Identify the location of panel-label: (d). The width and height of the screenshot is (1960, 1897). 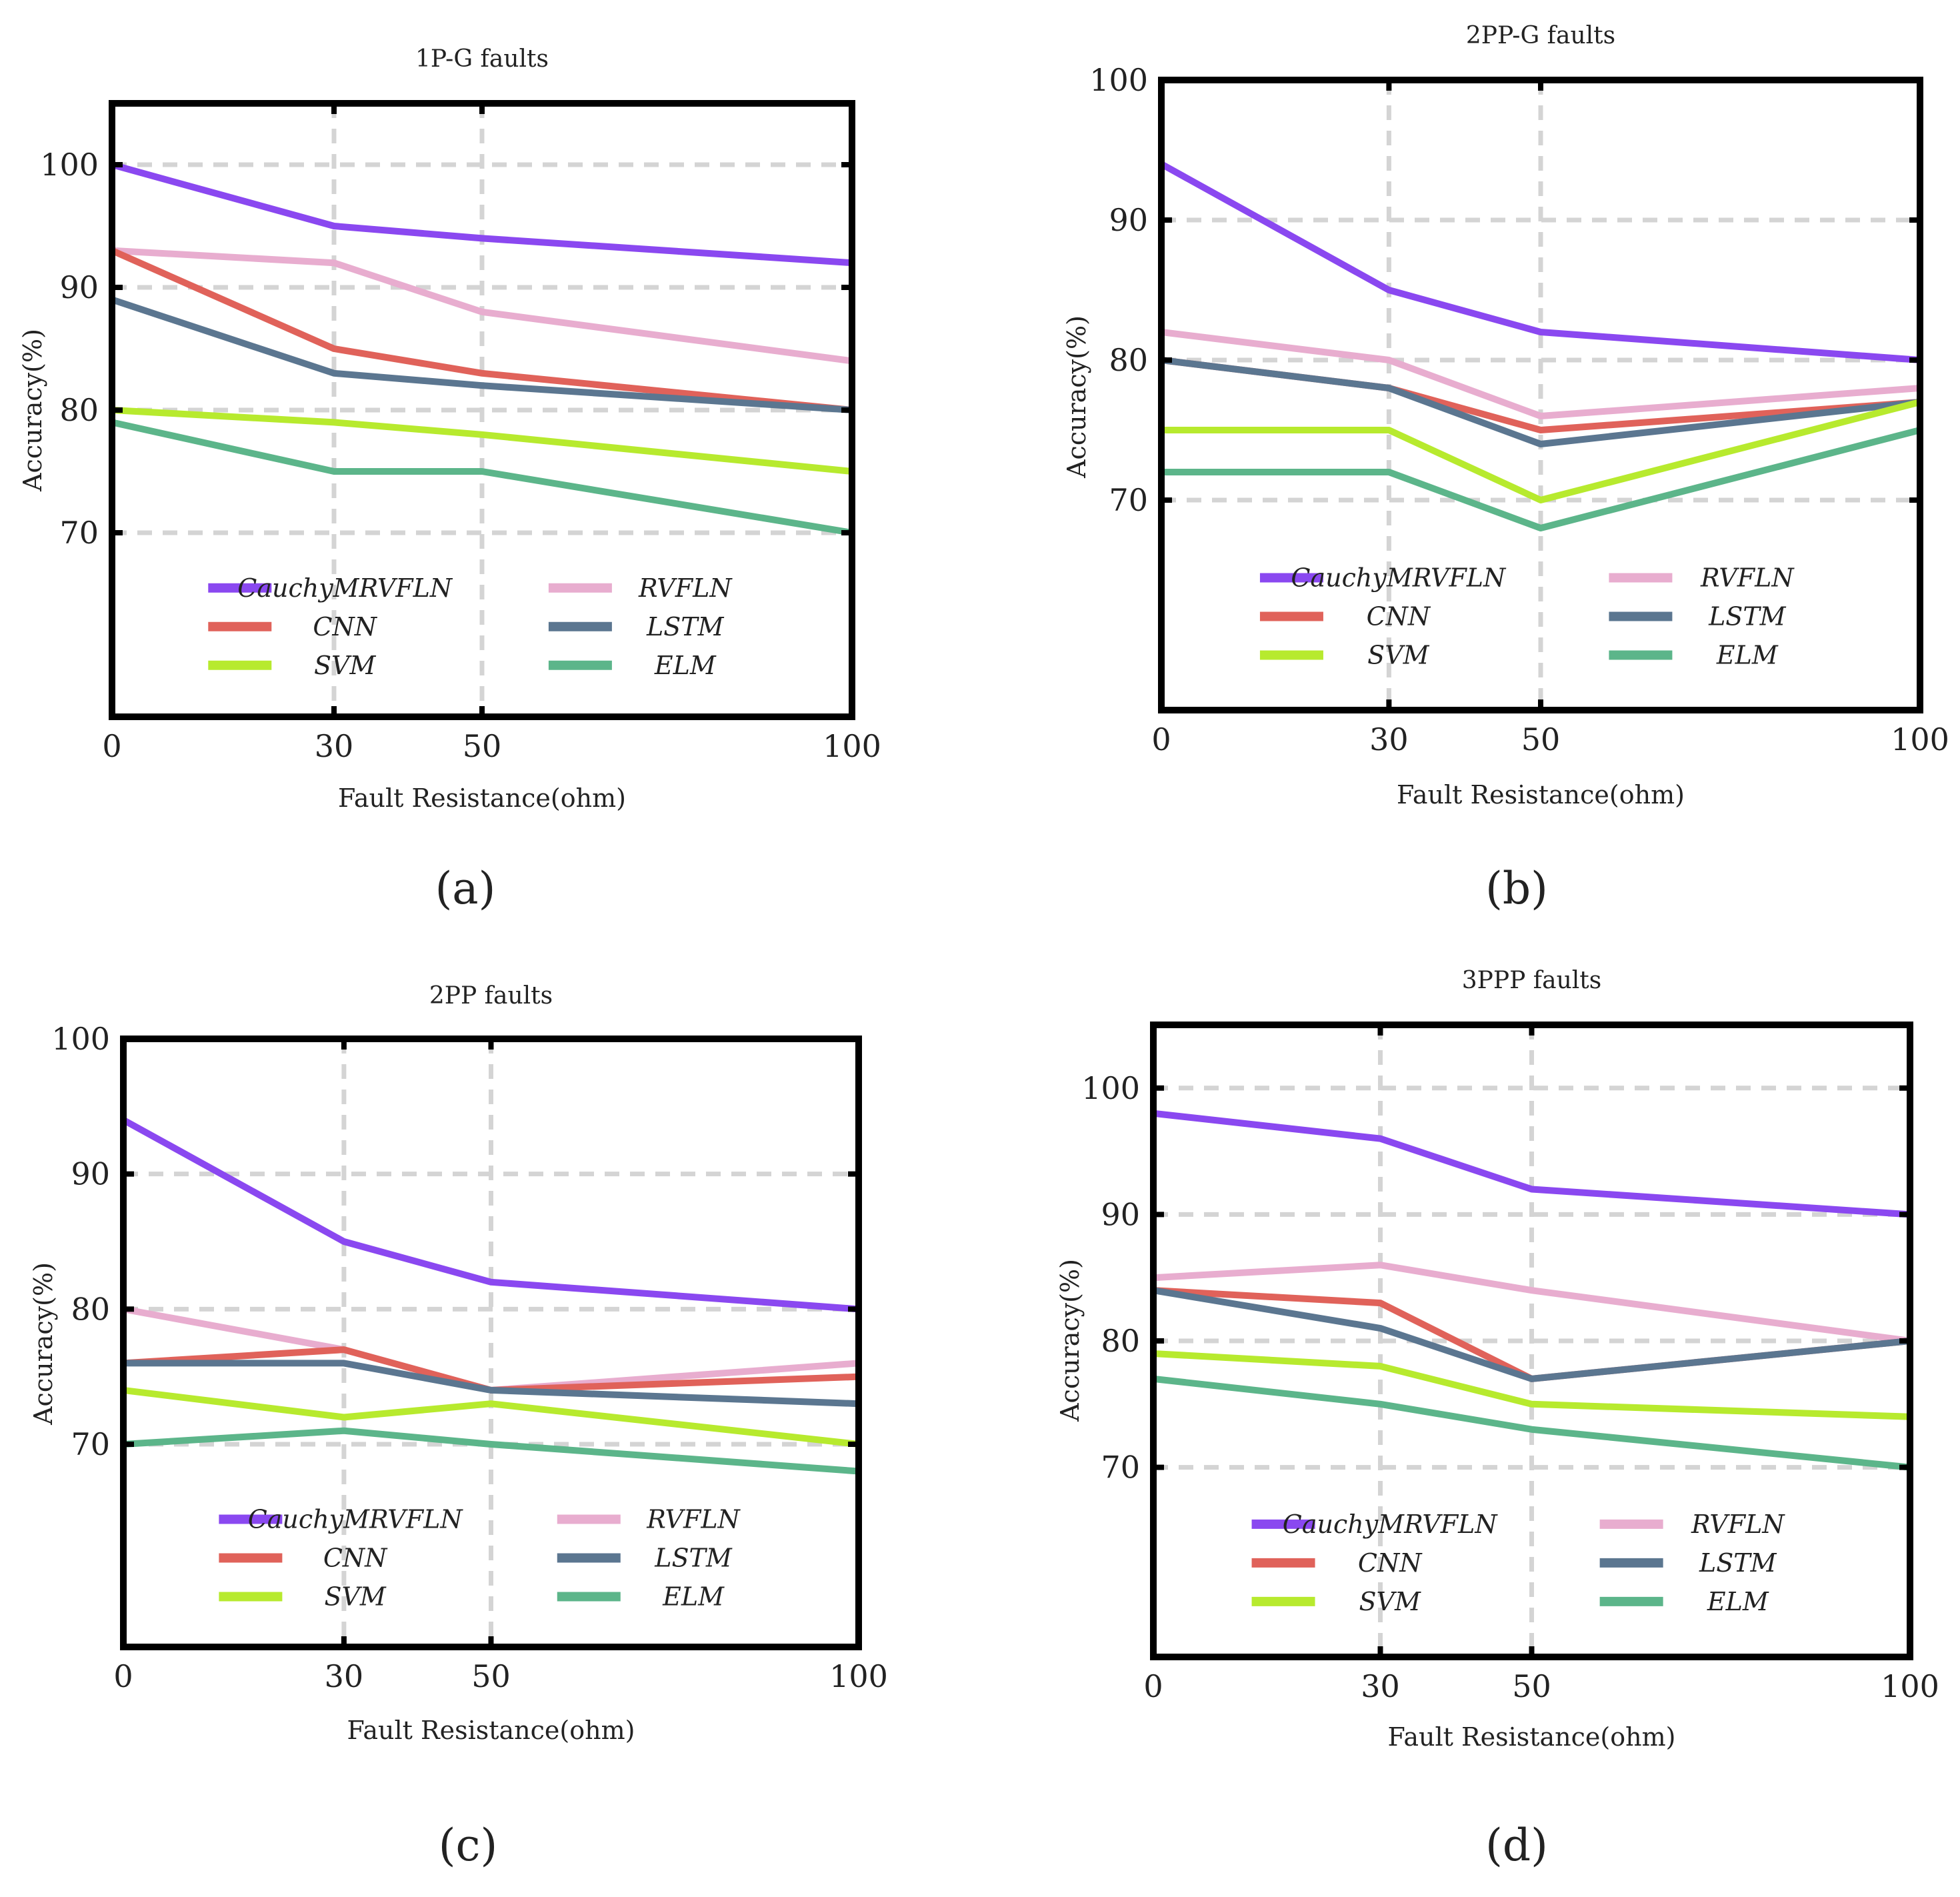
(1516, 1846).